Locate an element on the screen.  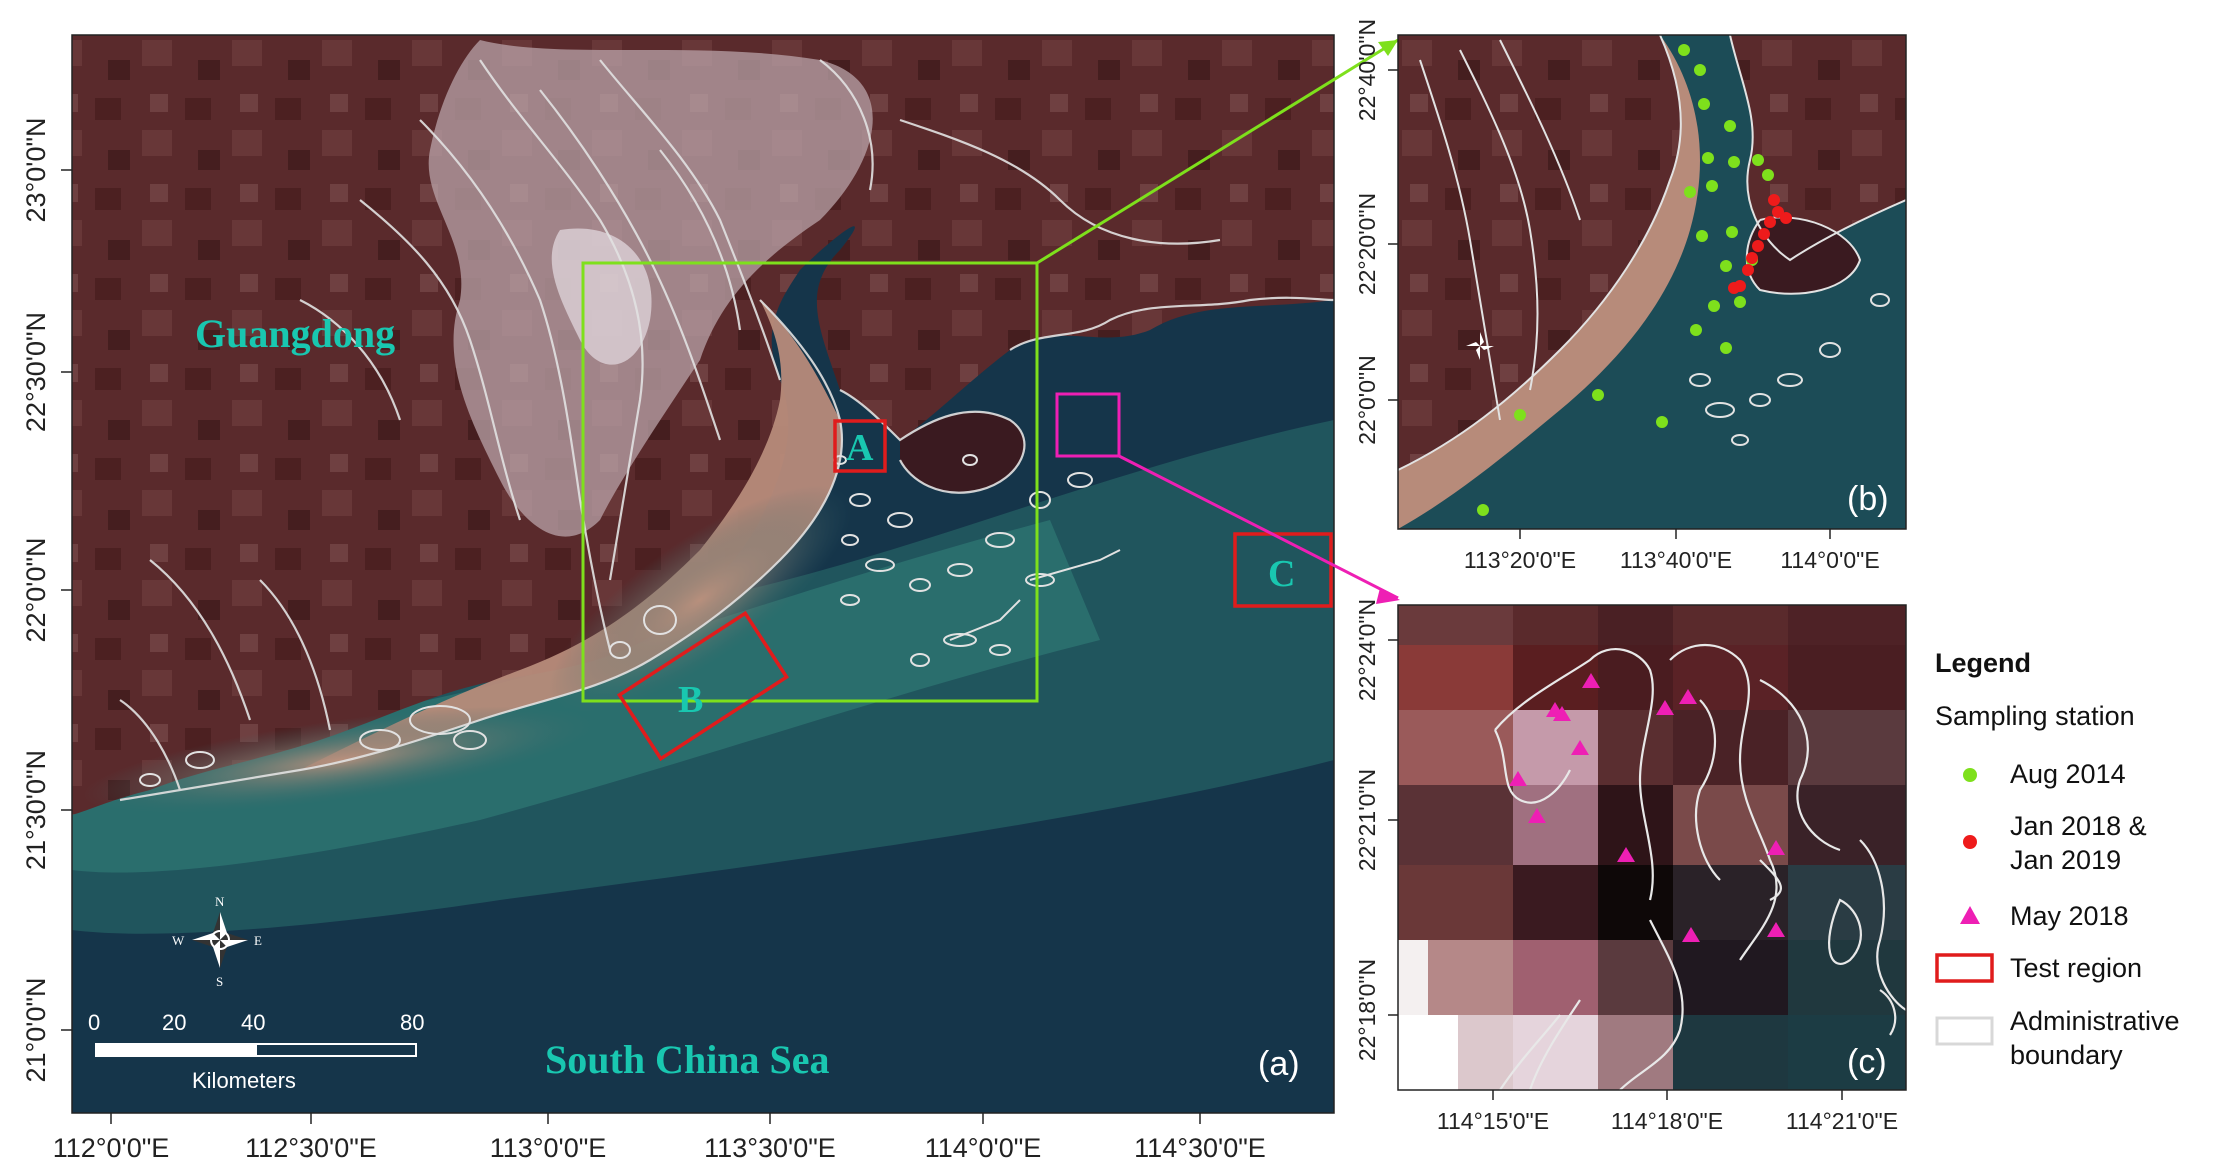
svg-text: 114°30'0"E is located at coordinates (1200, 1148).